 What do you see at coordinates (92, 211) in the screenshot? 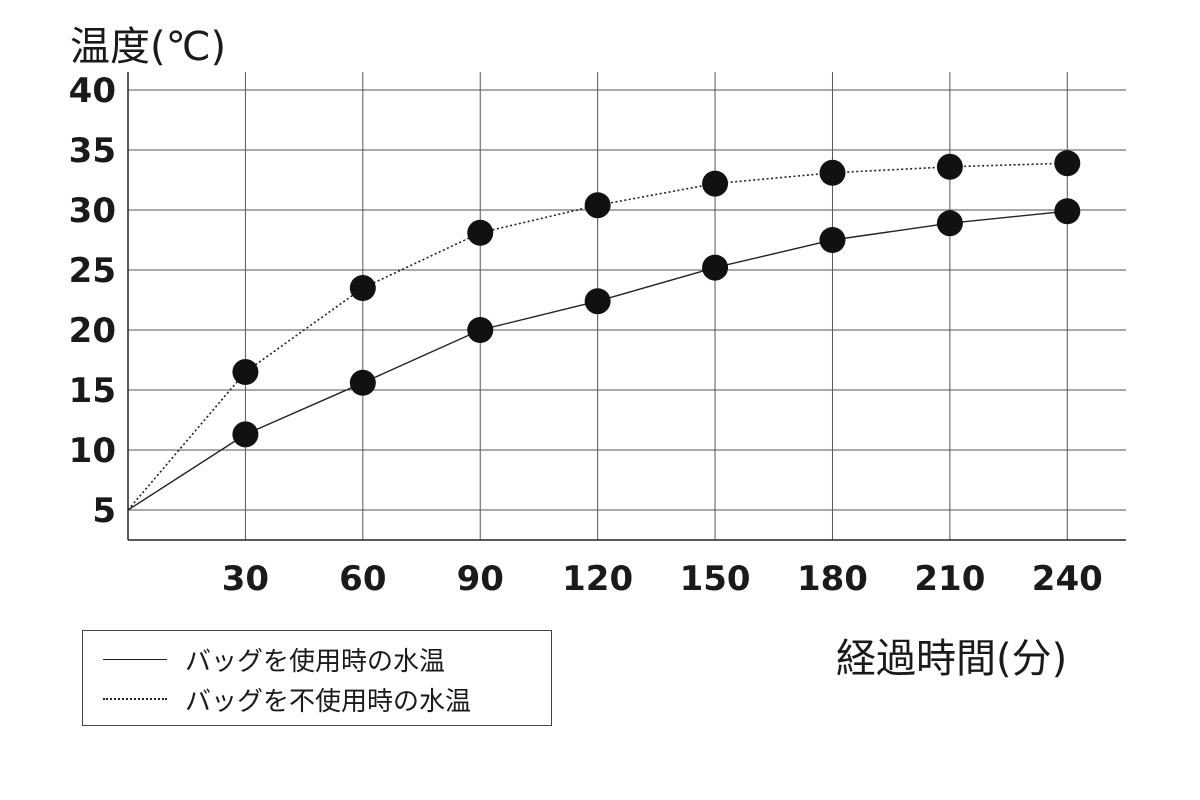
I see `y-tick-label: 30` at bounding box center [92, 211].